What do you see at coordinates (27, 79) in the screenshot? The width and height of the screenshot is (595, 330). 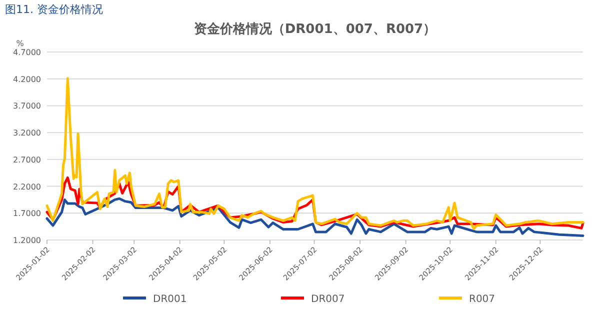 I see `y-tick-label: 4.2000` at bounding box center [27, 79].